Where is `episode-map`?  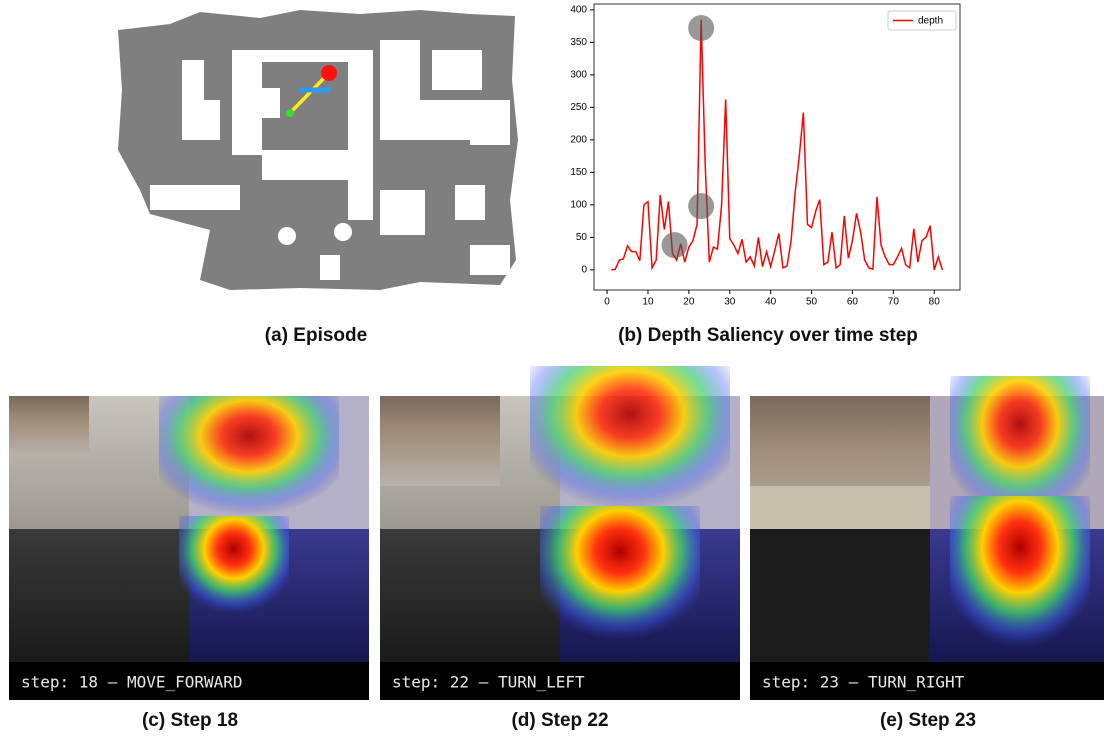 episode-map is located at coordinates (318, 150).